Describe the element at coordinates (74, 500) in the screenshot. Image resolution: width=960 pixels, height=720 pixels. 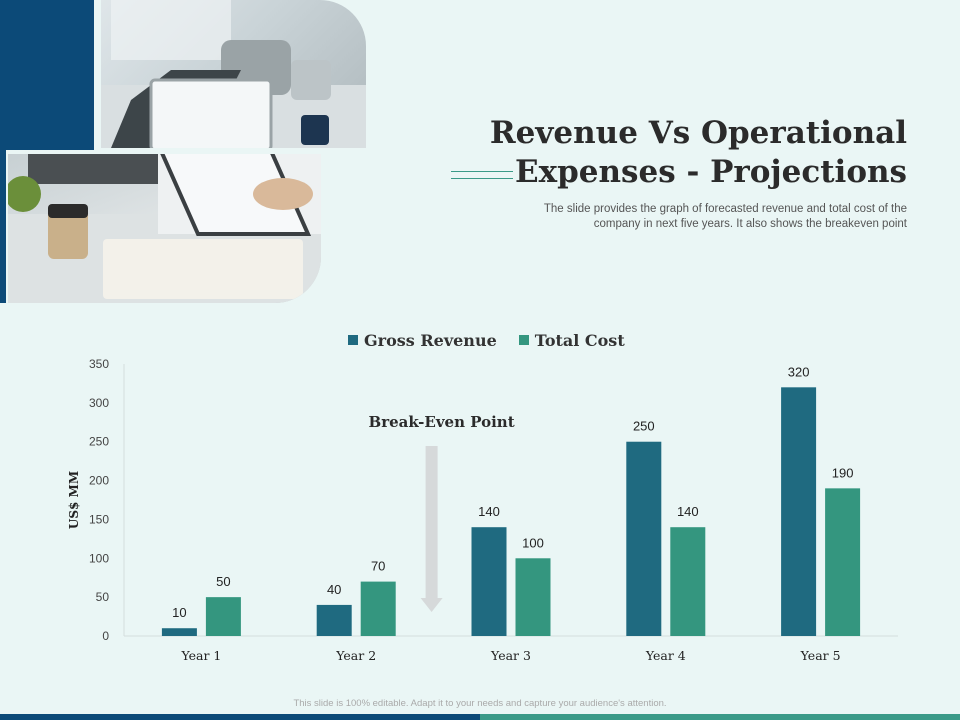
I see `y-axis-title: US$ MM` at that location.